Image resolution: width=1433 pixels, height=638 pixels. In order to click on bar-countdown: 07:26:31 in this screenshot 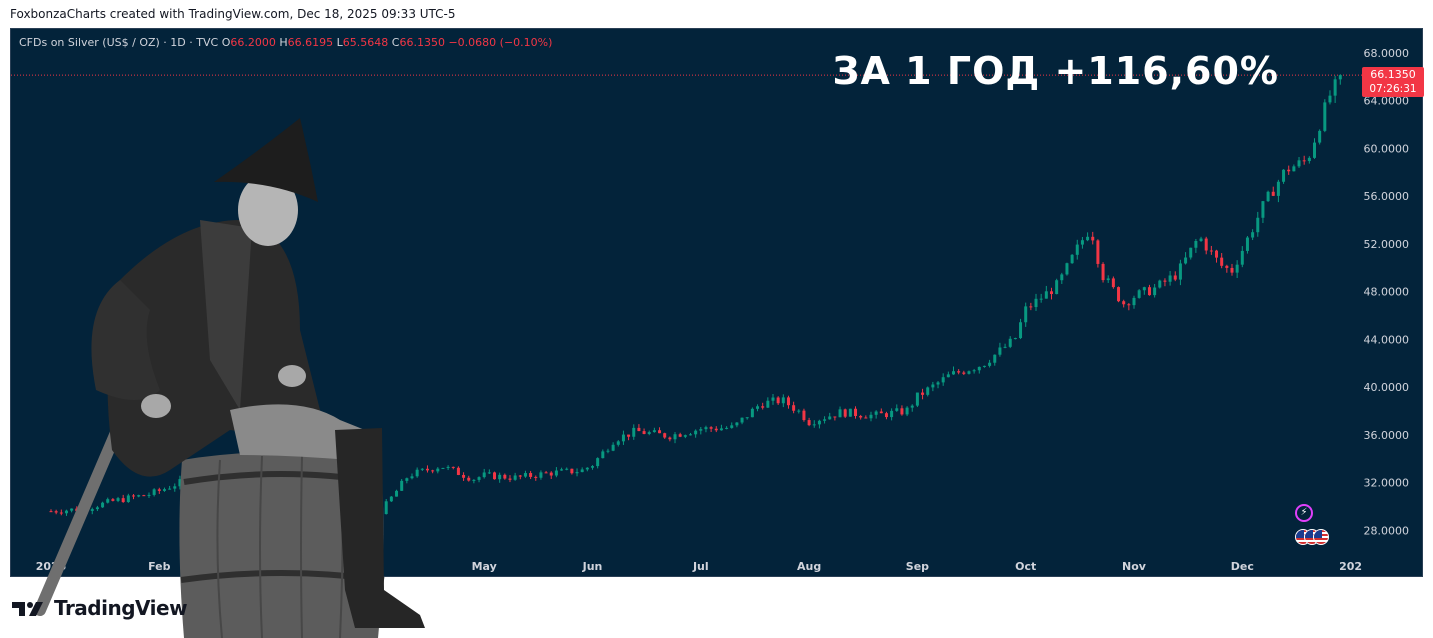, I will do `click(1393, 89)`.